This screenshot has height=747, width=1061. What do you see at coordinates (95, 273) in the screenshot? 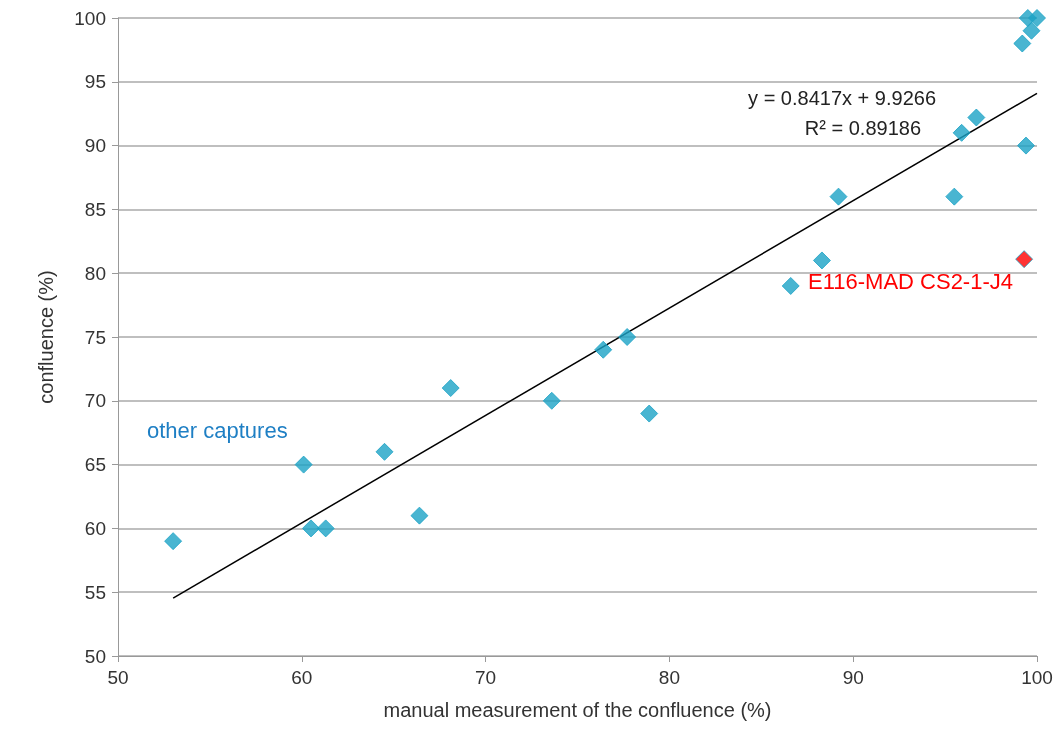
I see `y-tick-label: 80` at bounding box center [95, 273].